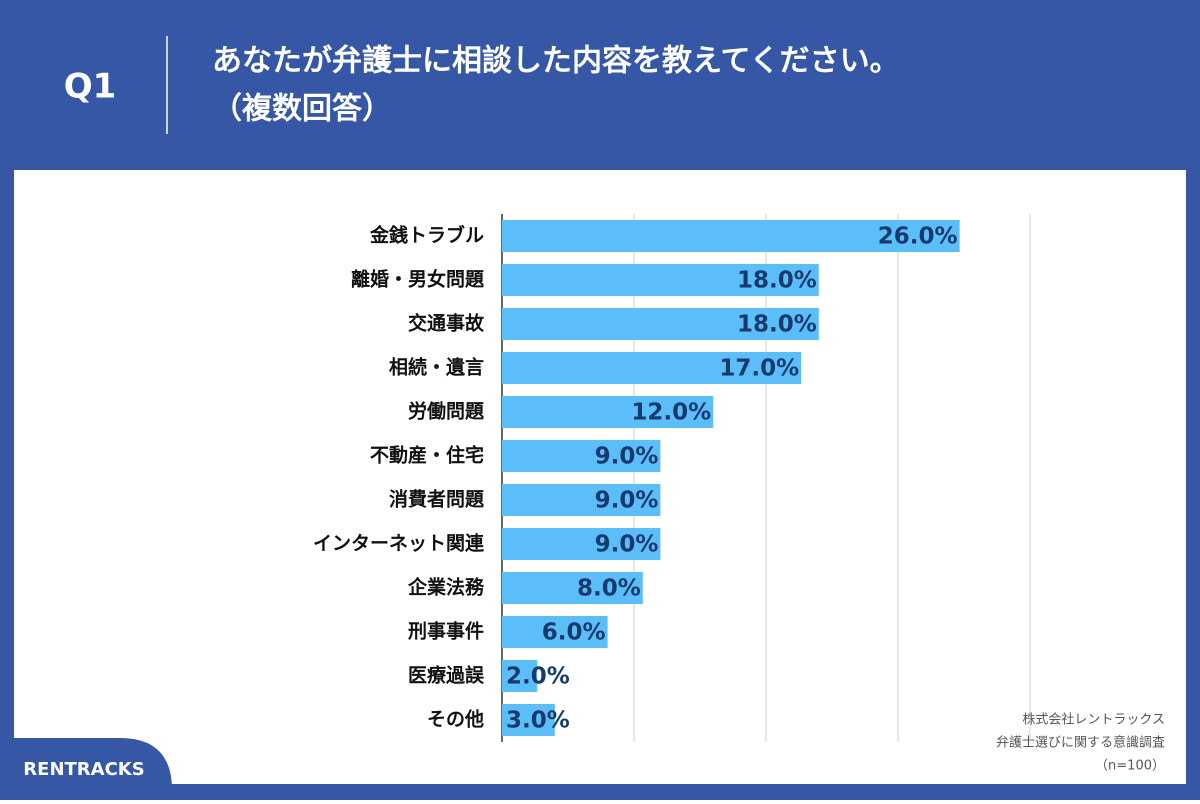 The width and height of the screenshot is (1200, 804). I want to click on y-tick-label: 企業法務, so click(446, 587).